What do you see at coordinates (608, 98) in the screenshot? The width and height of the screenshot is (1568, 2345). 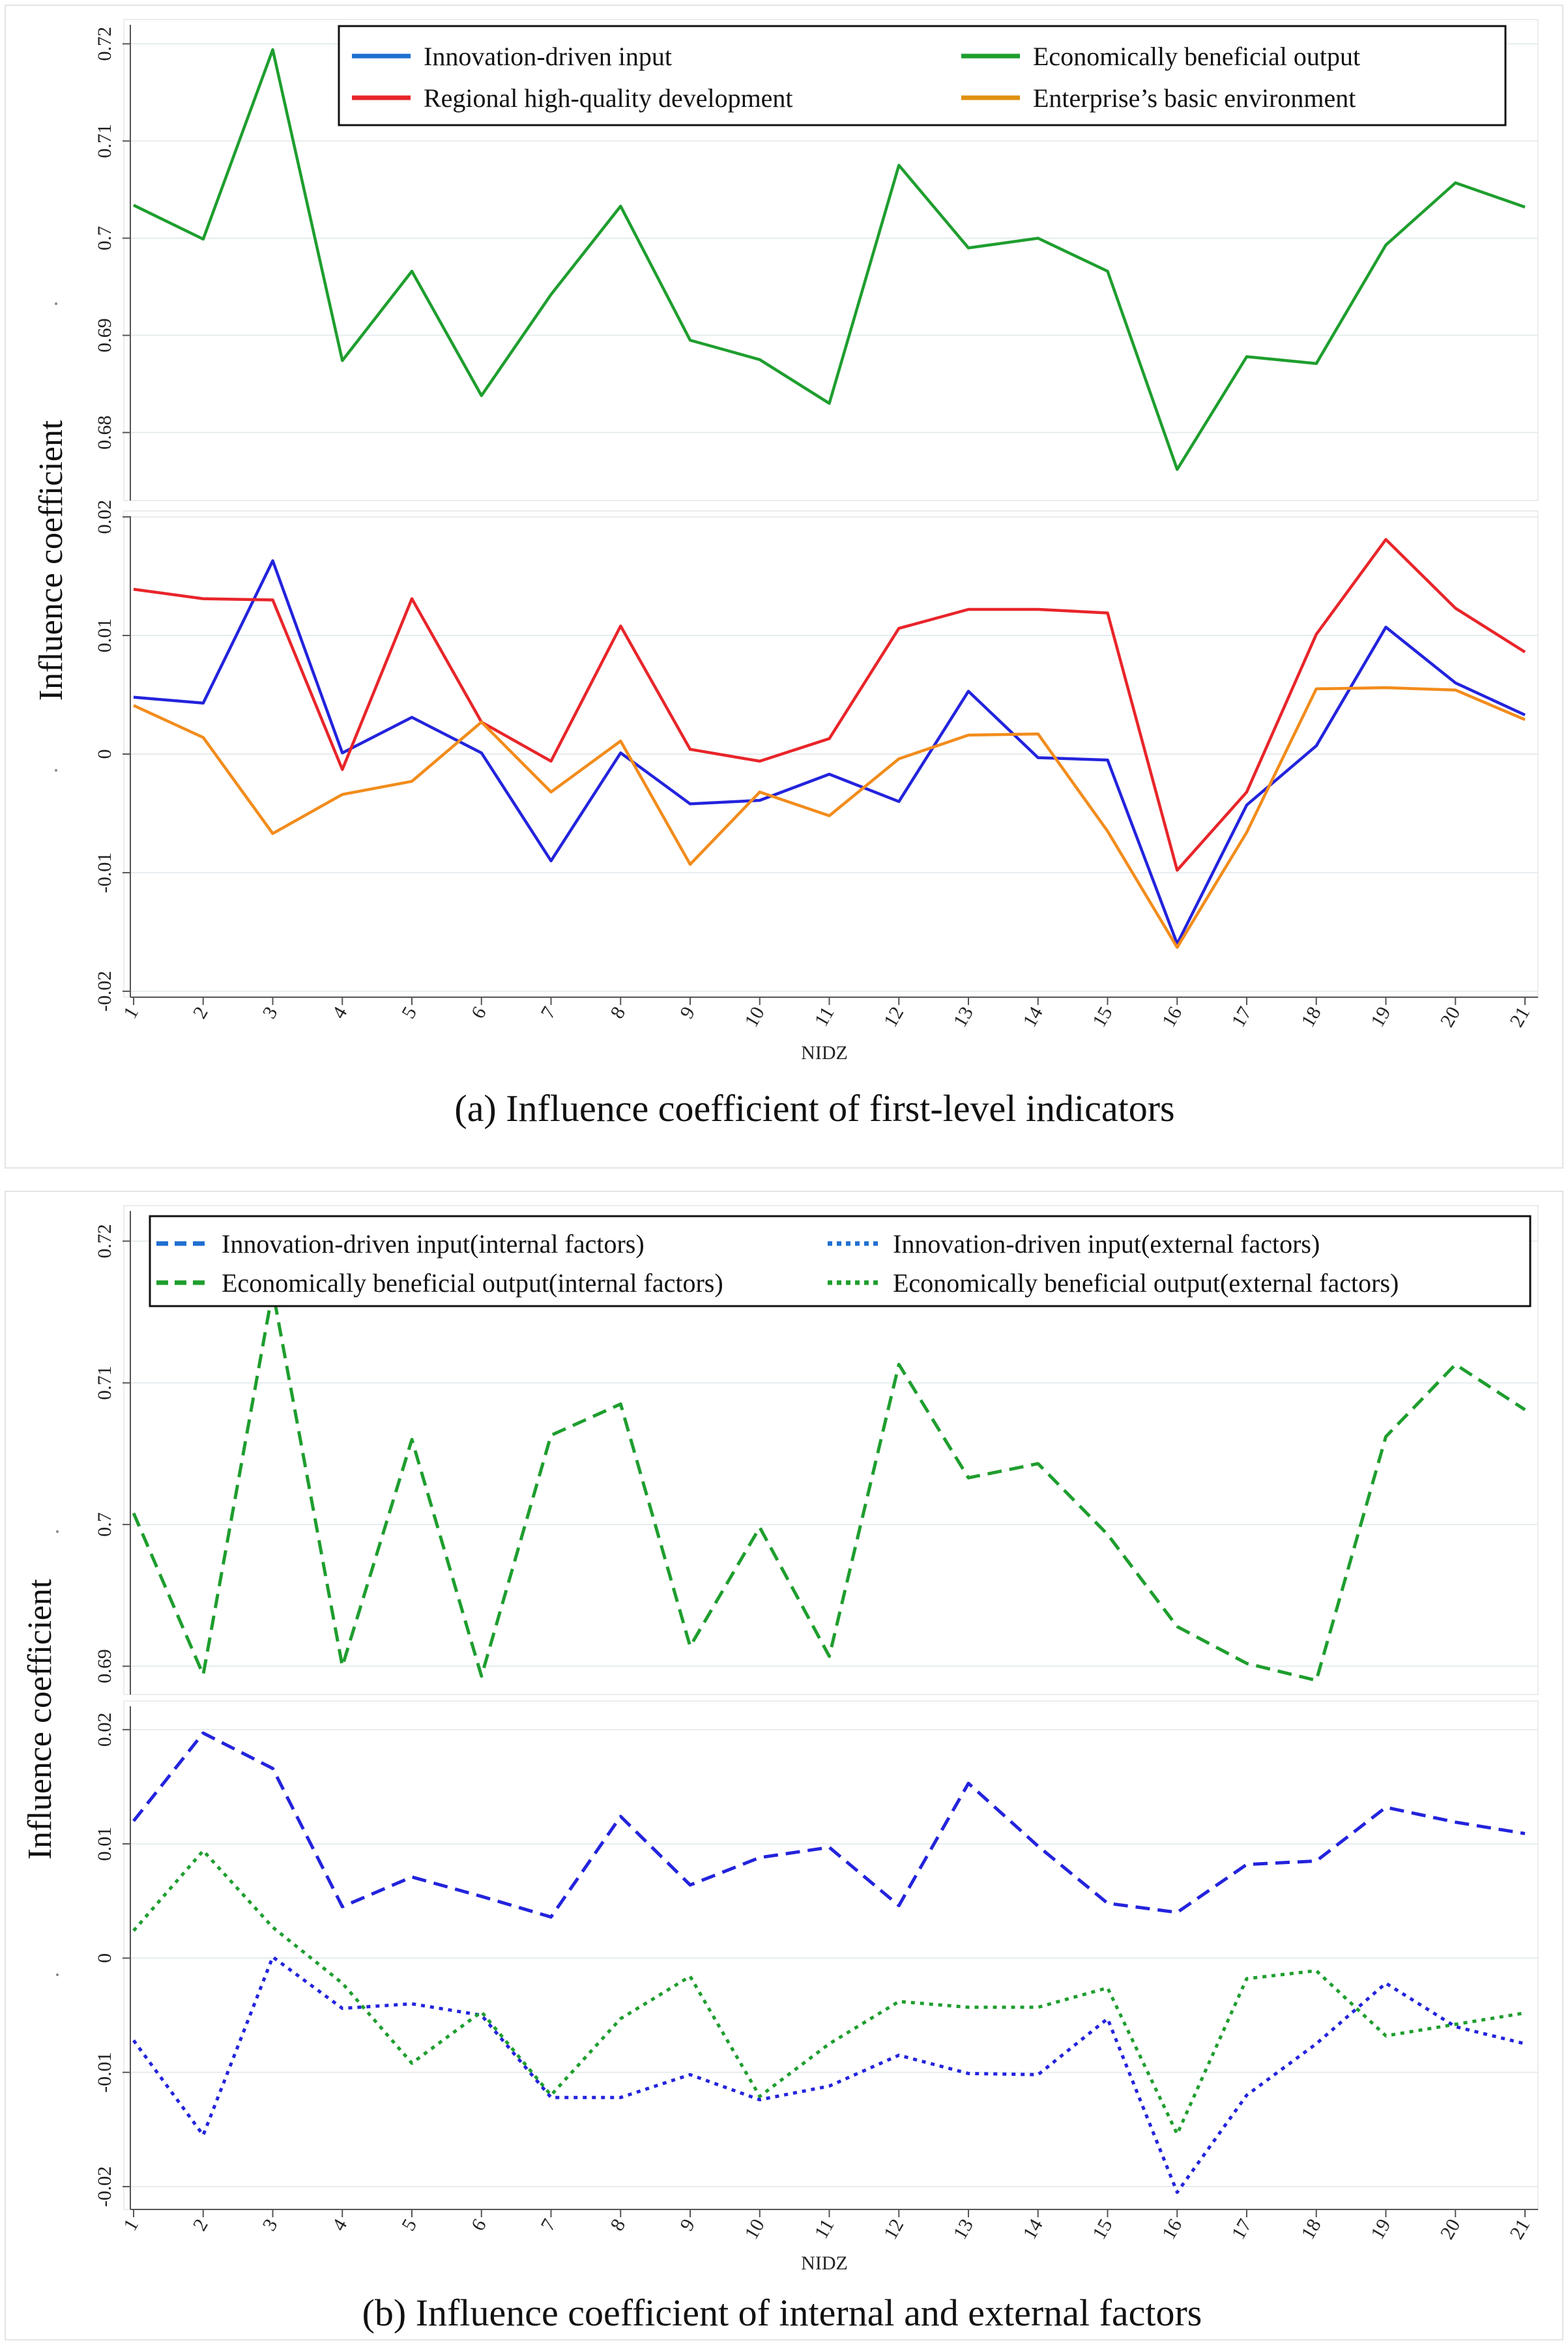 I see `legend-label: Regional high-quality development` at bounding box center [608, 98].